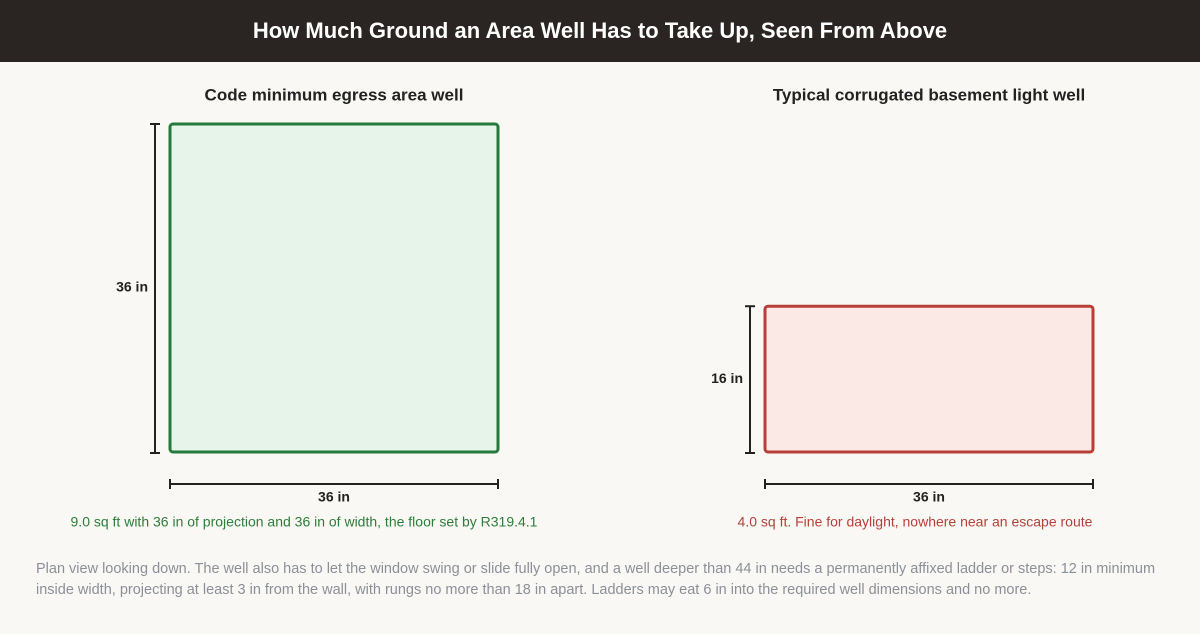 Image resolution: width=1200 pixels, height=634 pixels. What do you see at coordinates (132, 287) in the screenshot?
I see `depth-label: 36 in` at bounding box center [132, 287].